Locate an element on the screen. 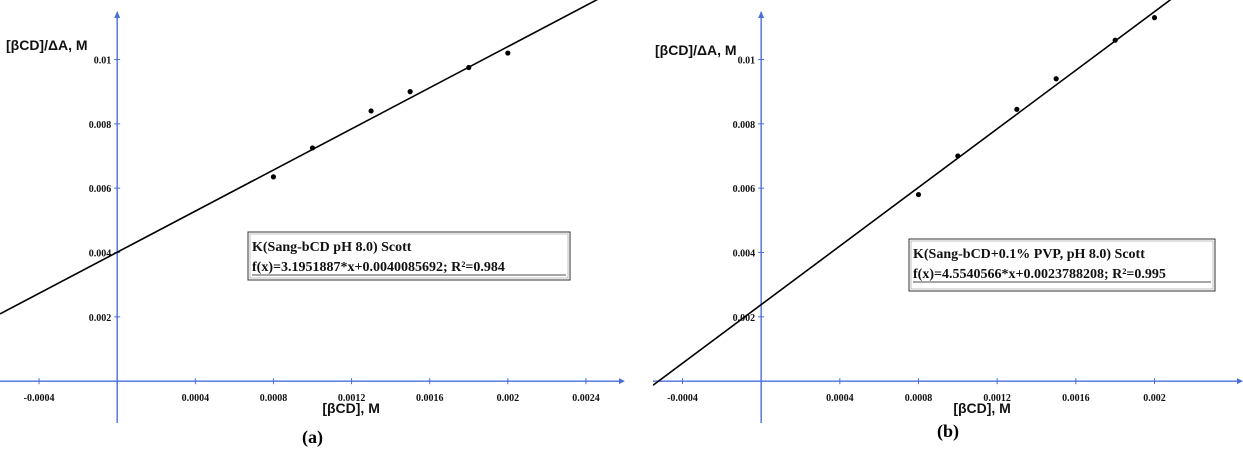  legend-box is located at coordinates (409, 256).